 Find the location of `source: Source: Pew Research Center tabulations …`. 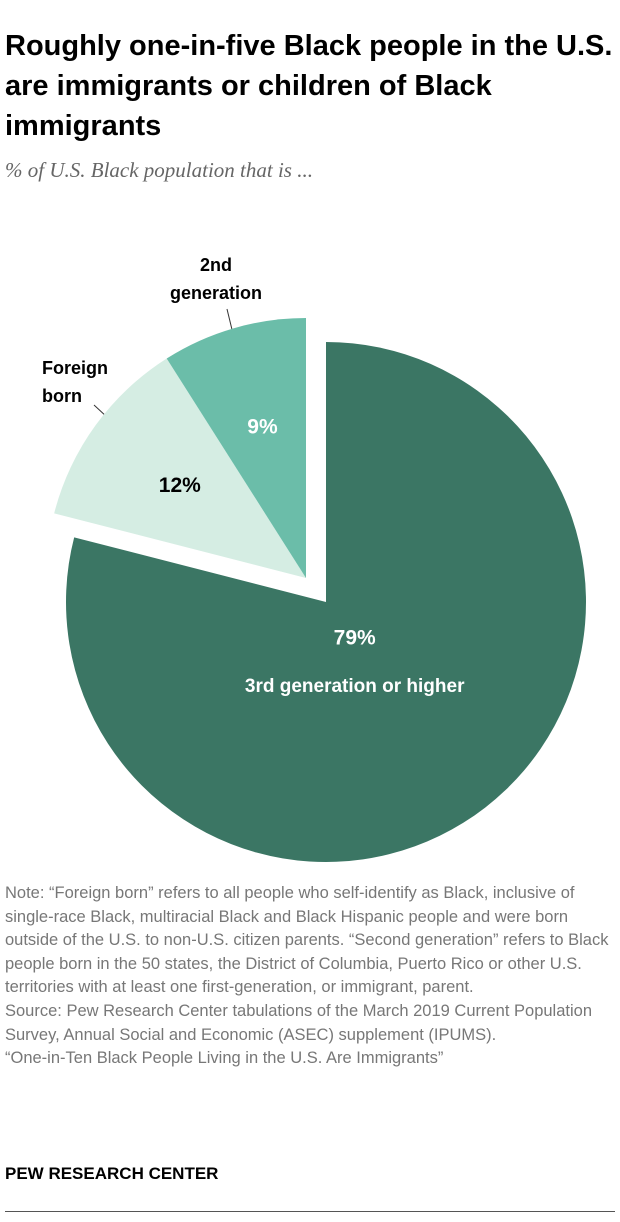

source: Source: Pew Research Center tabulations … is located at coordinates (298, 1022).